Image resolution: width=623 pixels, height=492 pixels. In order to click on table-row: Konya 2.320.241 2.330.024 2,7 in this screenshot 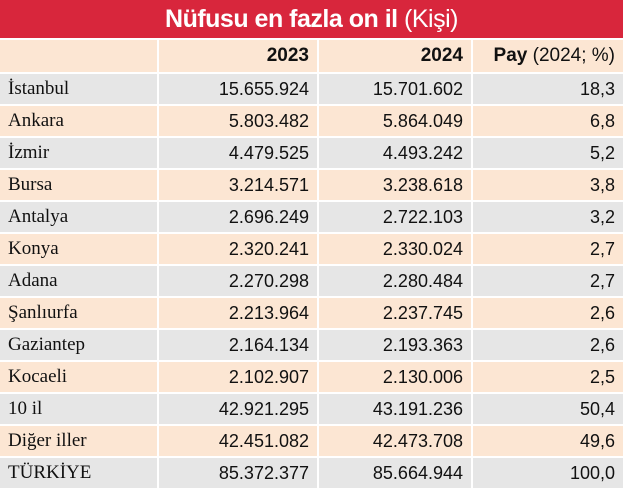, I will do `click(311, 248)`.